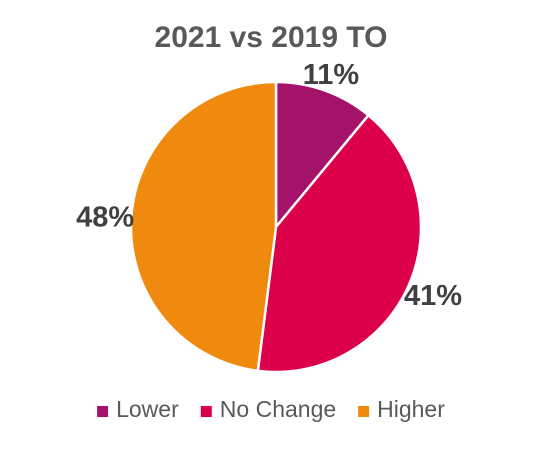 This screenshot has height=449, width=542. I want to click on legend: Lower No Change Higher, so click(271, 409).